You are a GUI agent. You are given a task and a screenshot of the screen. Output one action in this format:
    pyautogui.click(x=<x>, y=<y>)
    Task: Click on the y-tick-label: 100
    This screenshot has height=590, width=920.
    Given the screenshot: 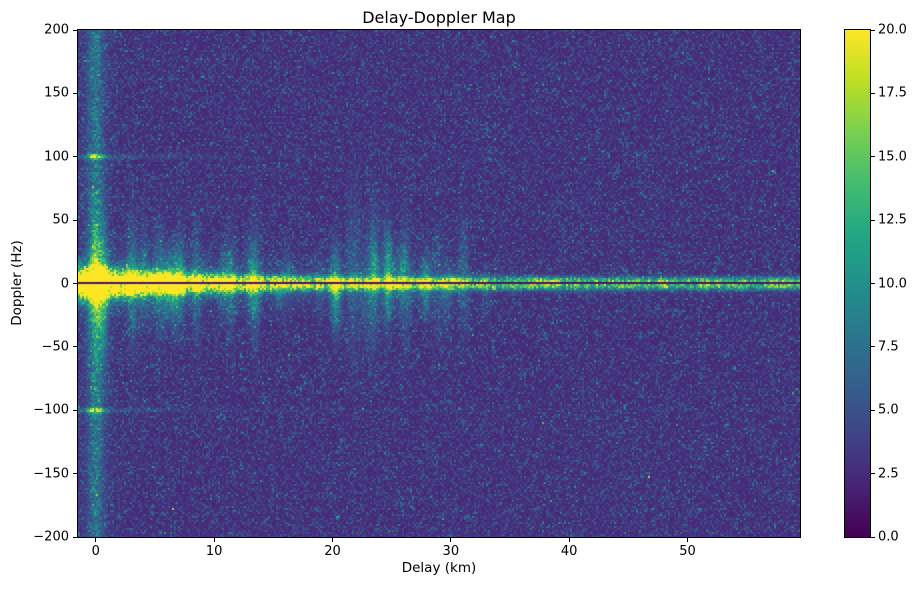 What is the action you would take?
    pyautogui.click(x=56, y=157)
    